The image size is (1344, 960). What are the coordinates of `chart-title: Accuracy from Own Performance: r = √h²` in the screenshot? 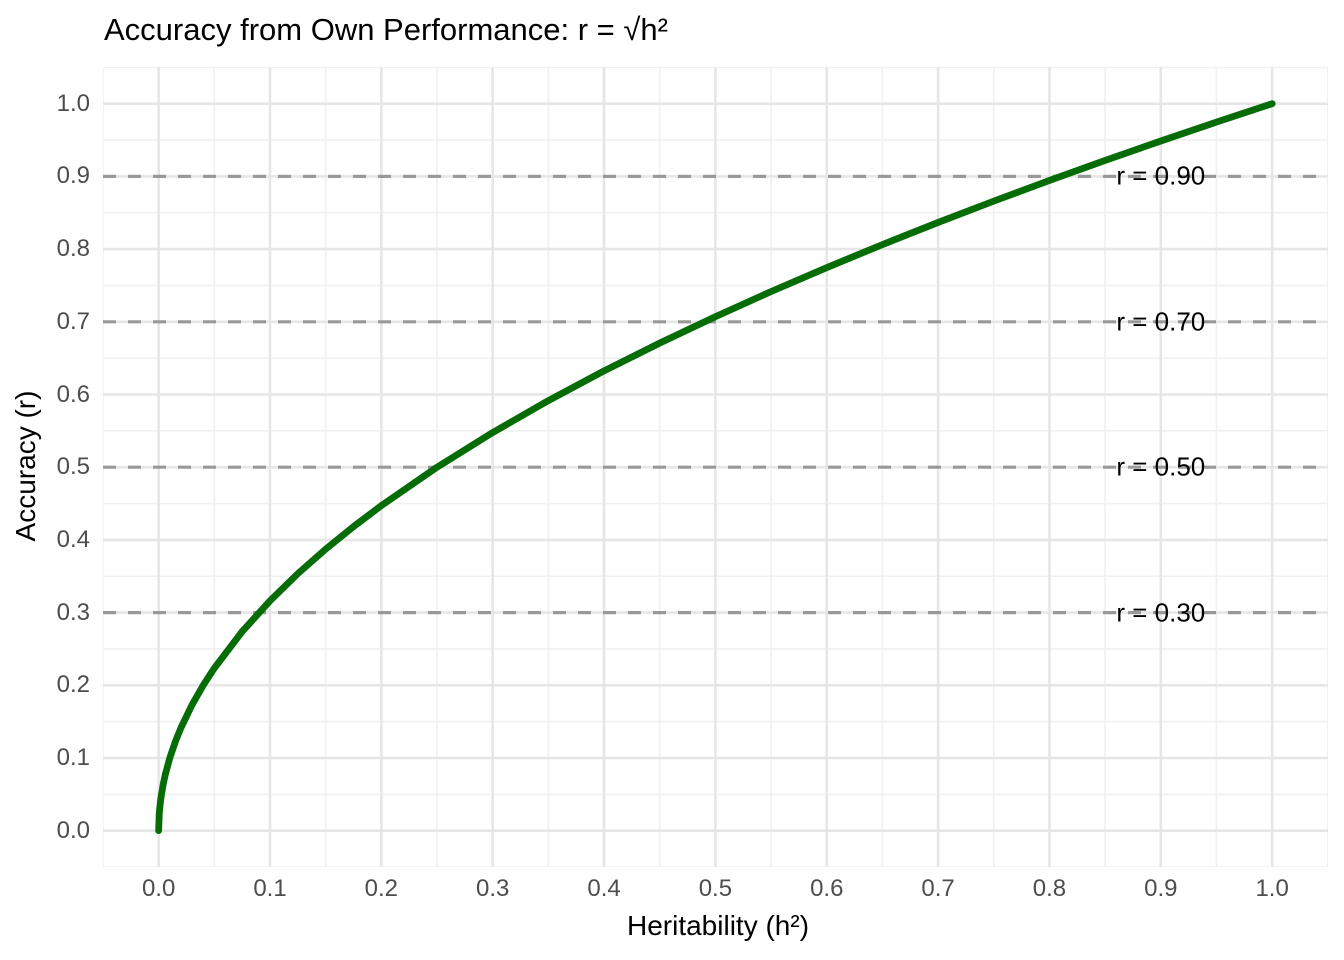 It's located at (386, 29).